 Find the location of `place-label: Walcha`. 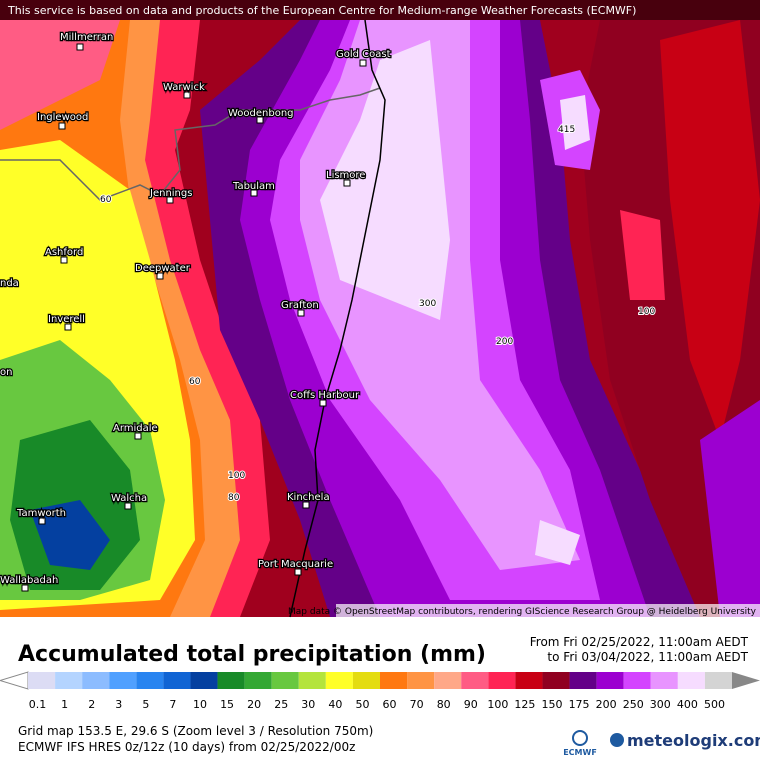

place-label: Walcha is located at coordinates (129, 498).